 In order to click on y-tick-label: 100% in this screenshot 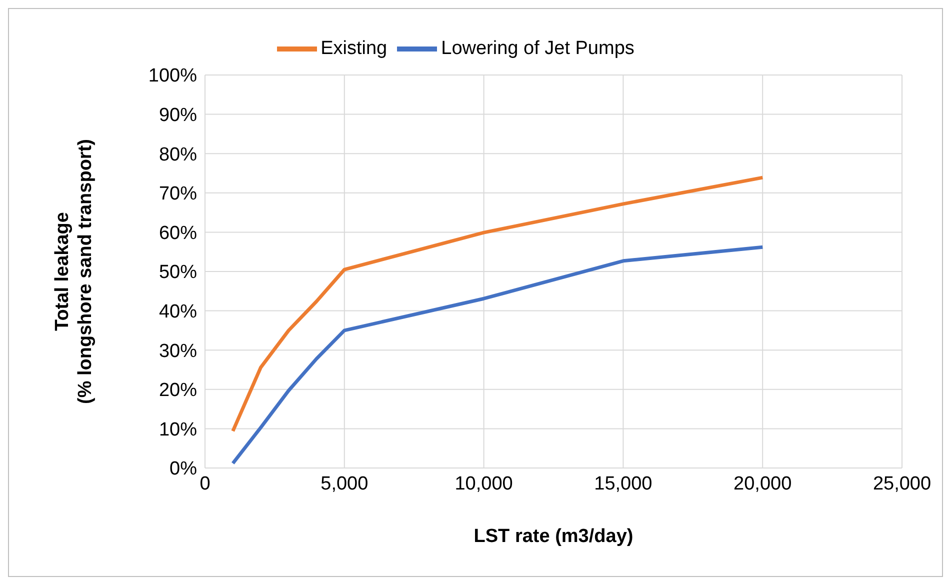, I will do `click(173, 76)`.